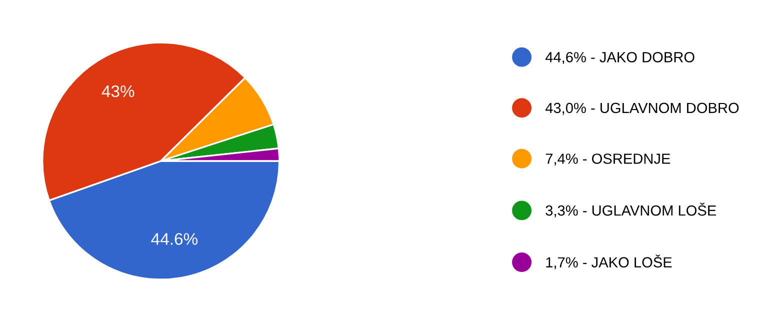  Describe the element at coordinates (631, 210) in the screenshot. I see `legend-label: 3,3% - UGLAVNOM LOŠE` at that location.